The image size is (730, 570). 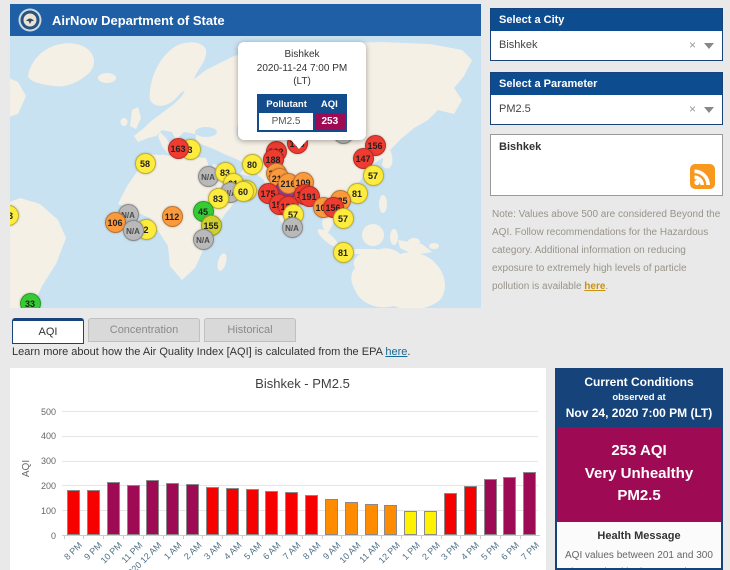 I want to click on parameter-select: PM2.5 ×, so click(x=606, y=109).